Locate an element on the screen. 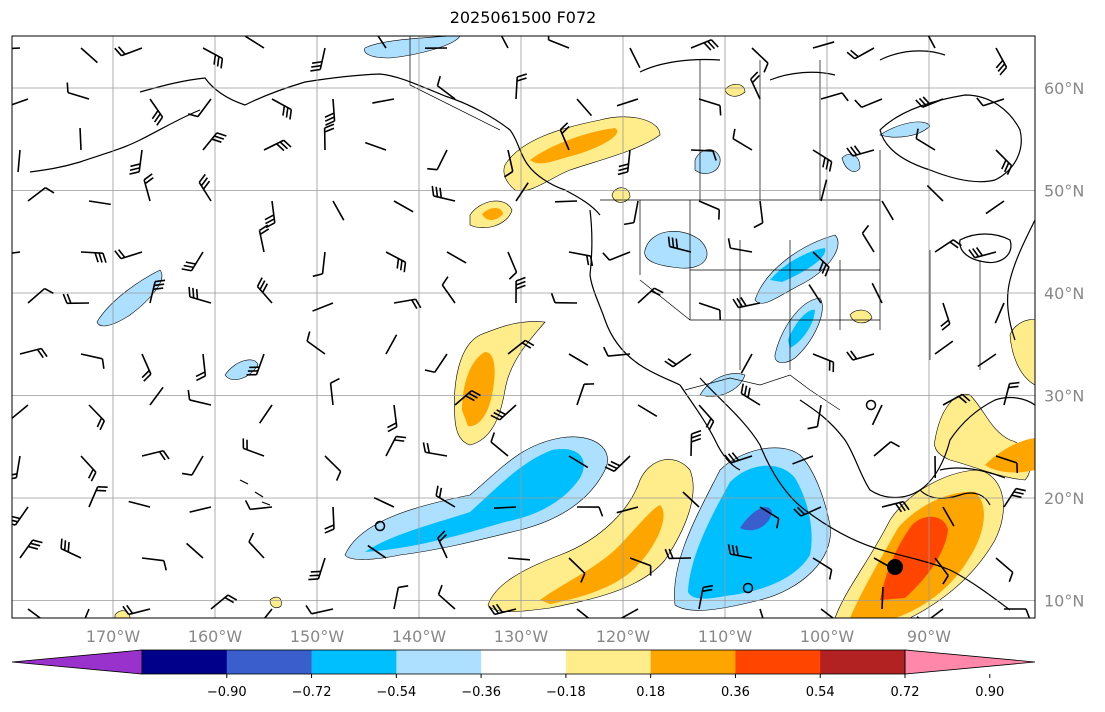 This screenshot has height=712, width=1105. colorbar-extend-low is located at coordinates (77, 662).